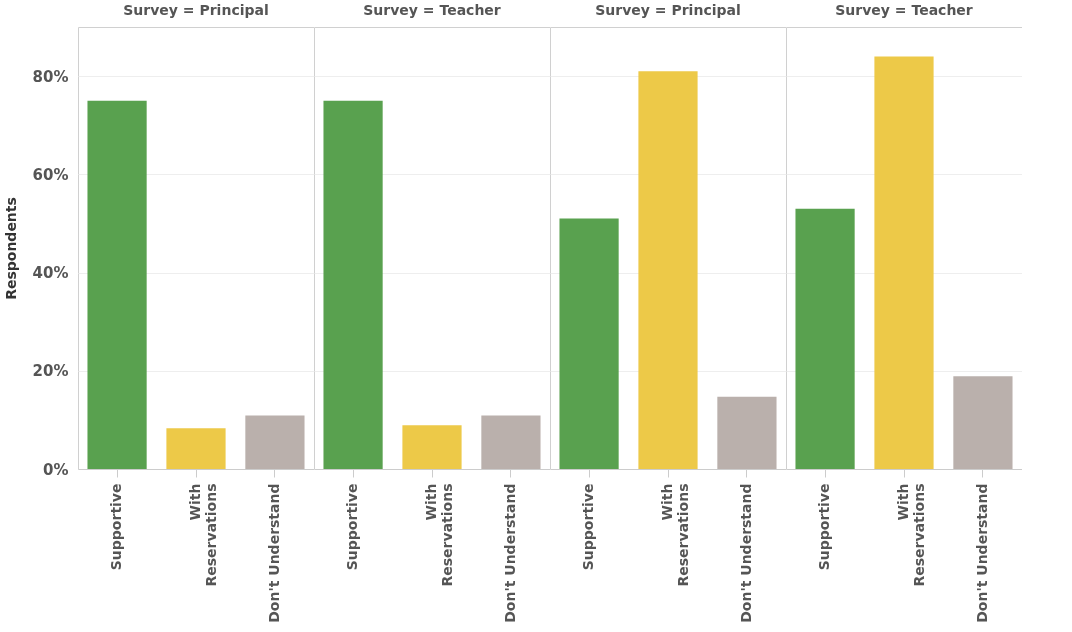  Describe the element at coordinates (50, 174) in the screenshot. I see `y-tick-label: 60%` at that location.